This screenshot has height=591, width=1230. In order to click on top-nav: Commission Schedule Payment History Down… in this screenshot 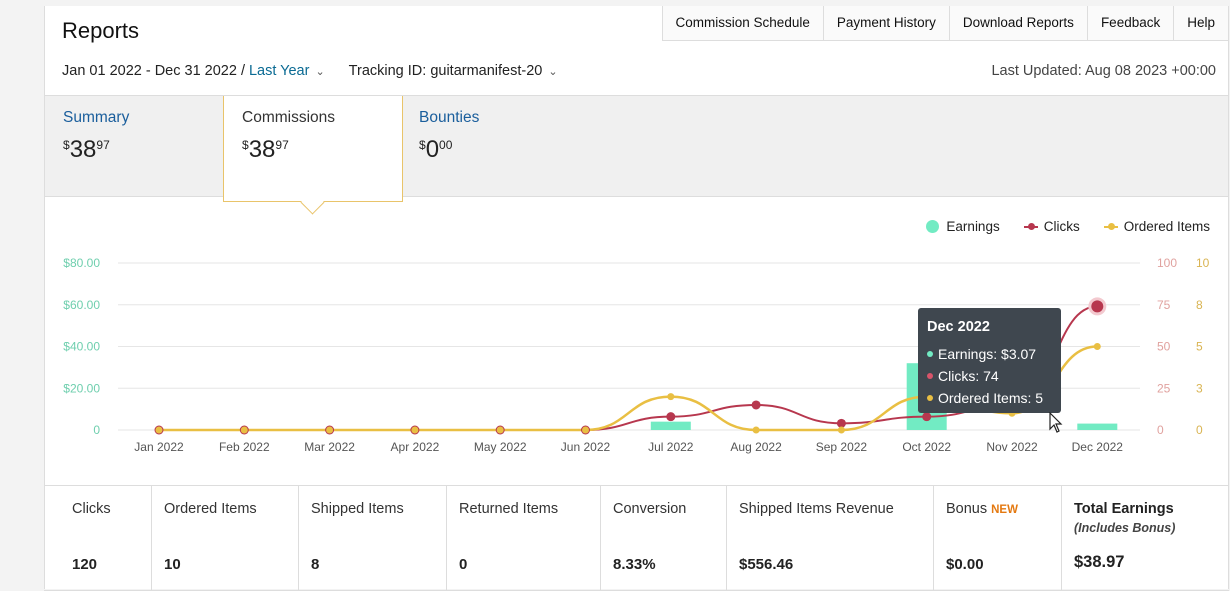, I will do `click(944, 23)`.